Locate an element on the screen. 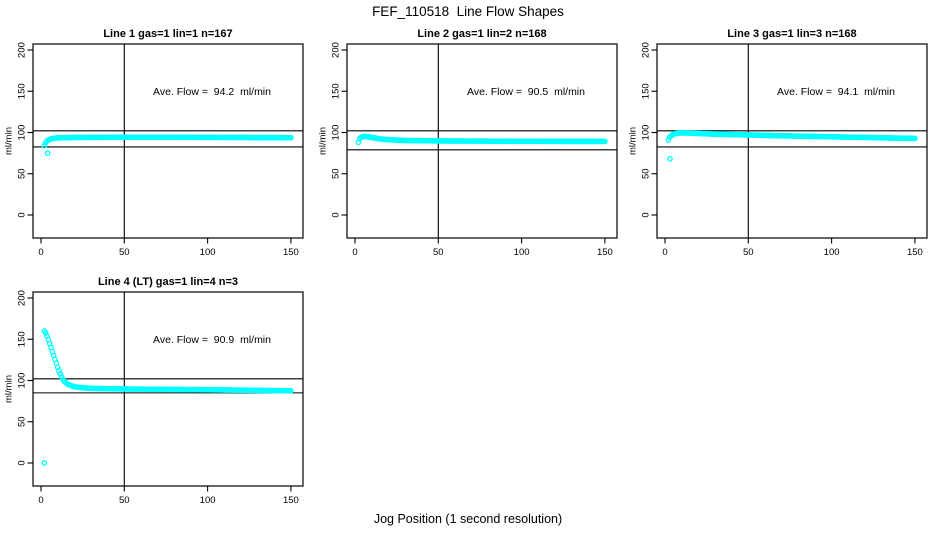 This screenshot has height=540, width=936. subplot-line-2-plot: 0 50 100 150 0 50 100 150 200 ml/min is located at coordinates (468, 150).